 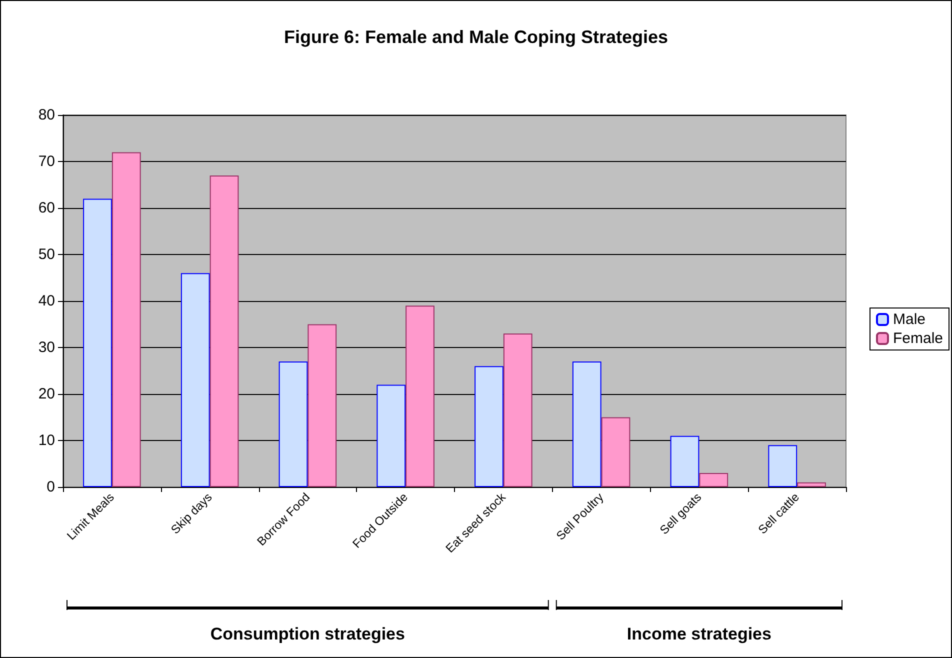 What do you see at coordinates (46, 208) in the screenshot?
I see `y-tick-label: 60` at bounding box center [46, 208].